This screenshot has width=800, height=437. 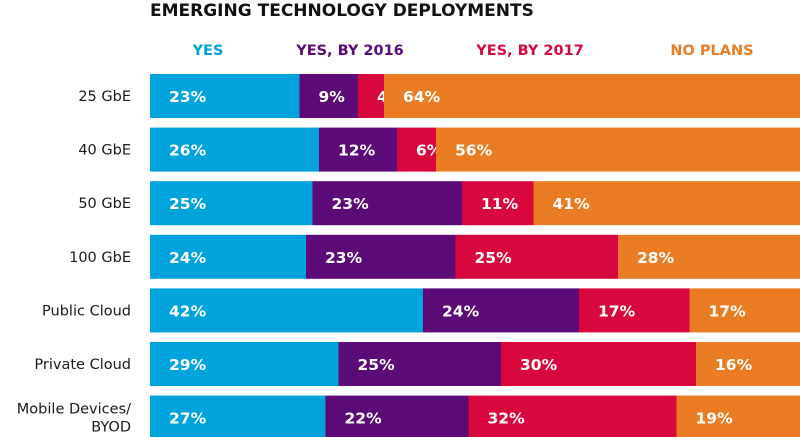 What do you see at coordinates (572, 204) in the screenshot?
I see `value-label-r3-s4: 41%` at bounding box center [572, 204].